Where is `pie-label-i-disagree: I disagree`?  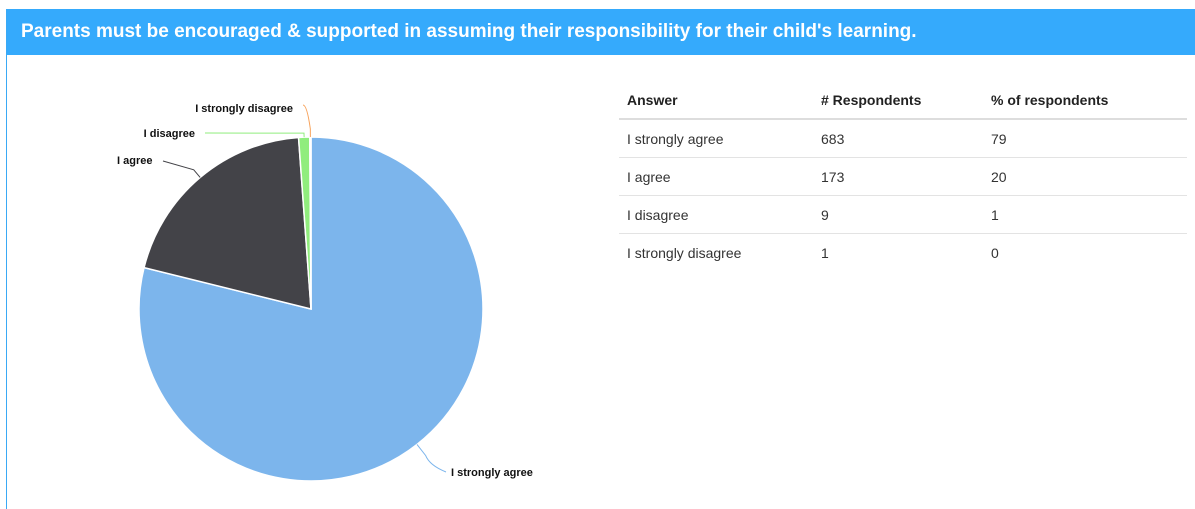
pie-label-i-disagree: I disagree is located at coordinates (169, 134).